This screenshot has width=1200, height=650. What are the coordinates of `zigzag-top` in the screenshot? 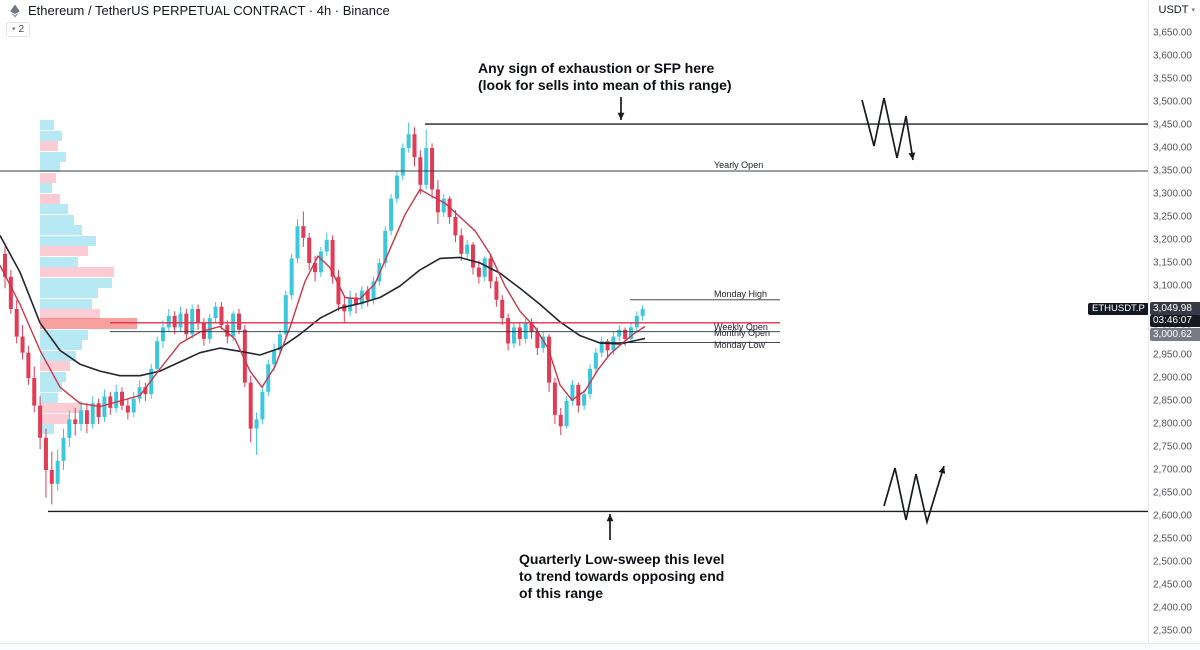 It's located at (887, 129).